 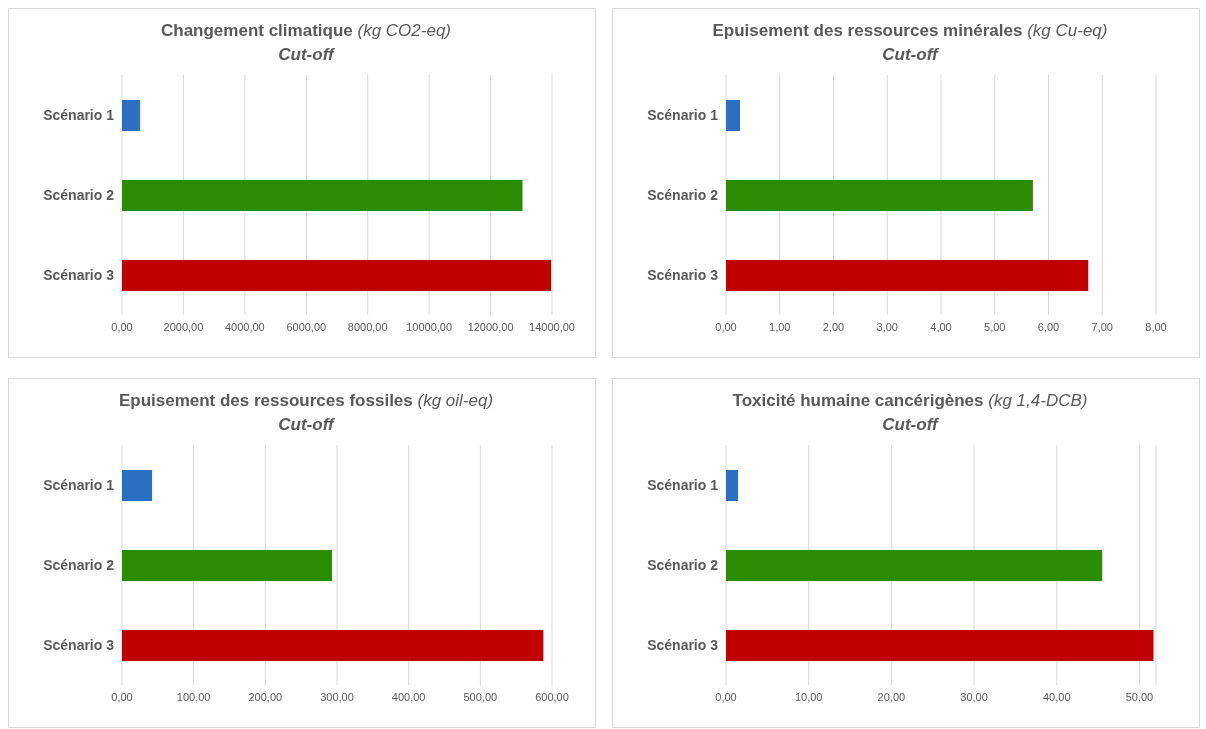 What do you see at coordinates (891, 696) in the screenshot?
I see `x-tick-label: 20,00` at bounding box center [891, 696].